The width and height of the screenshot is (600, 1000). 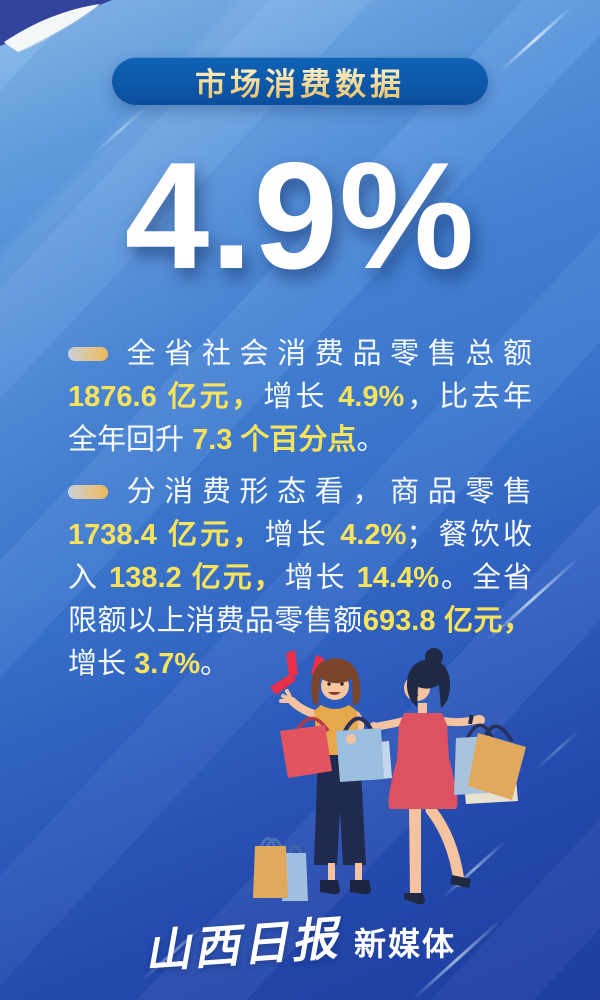 I want to click on text-segment: 3.7%, so click(x=167, y=664).